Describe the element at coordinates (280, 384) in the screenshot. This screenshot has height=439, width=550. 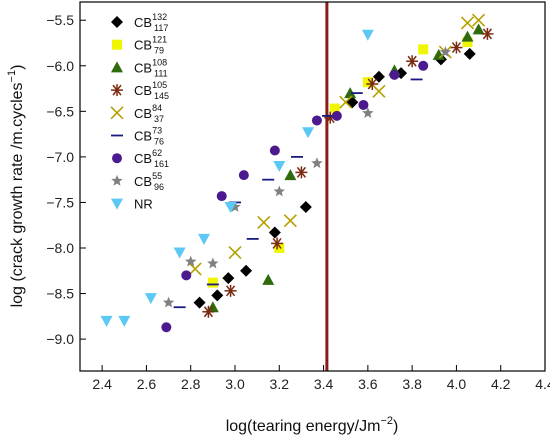
I see `x-tick-label: 3.2` at that location.